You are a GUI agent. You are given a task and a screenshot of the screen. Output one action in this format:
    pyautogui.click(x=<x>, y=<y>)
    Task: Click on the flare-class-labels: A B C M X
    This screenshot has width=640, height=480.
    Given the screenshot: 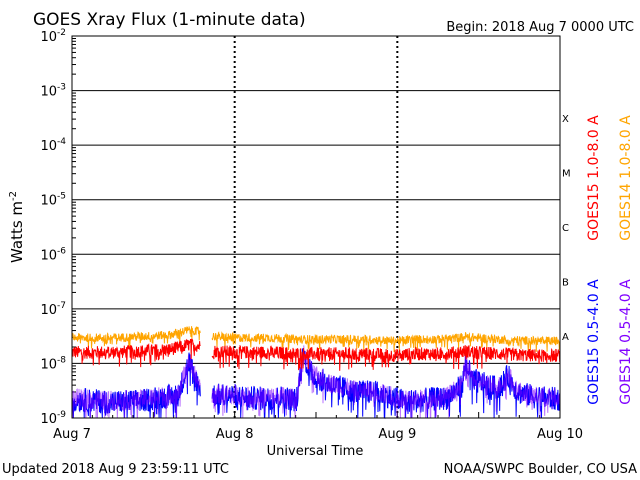 What is the action you would take?
    pyautogui.click(x=566, y=228)
    